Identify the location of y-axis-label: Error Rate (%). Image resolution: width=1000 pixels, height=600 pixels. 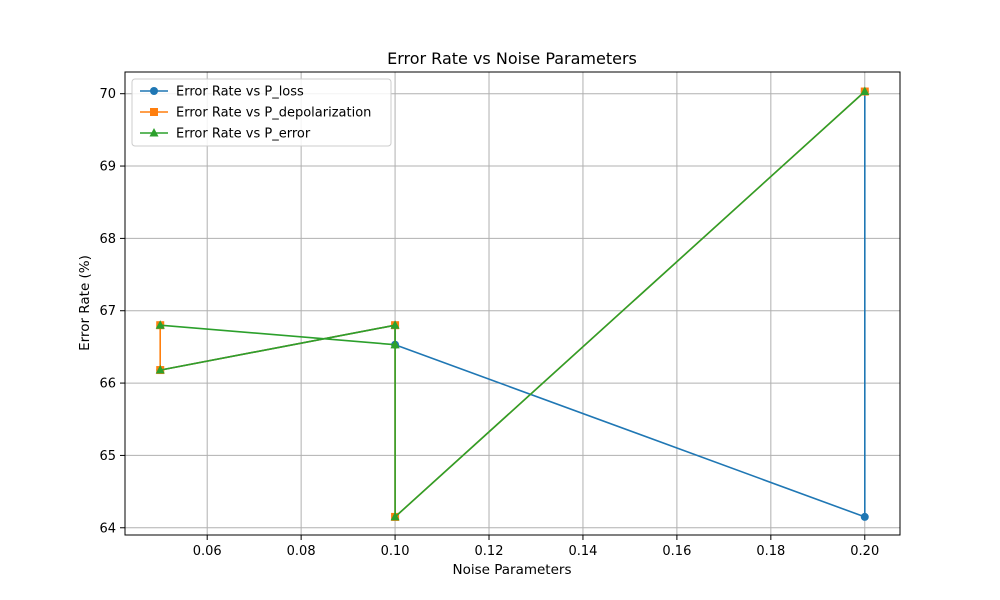
(85, 303).